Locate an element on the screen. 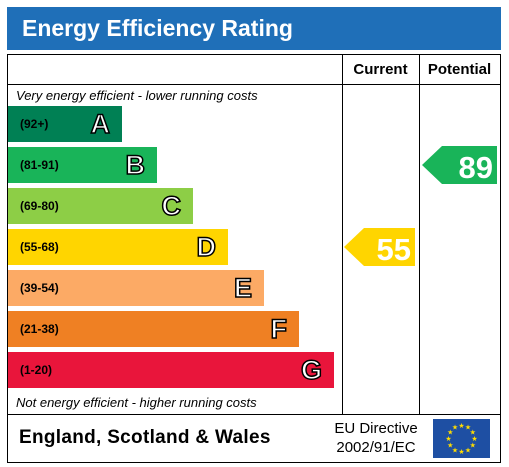 The height and width of the screenshot is (467, 509). band-range-label: (81-91) is located at coordinates (39, 165).